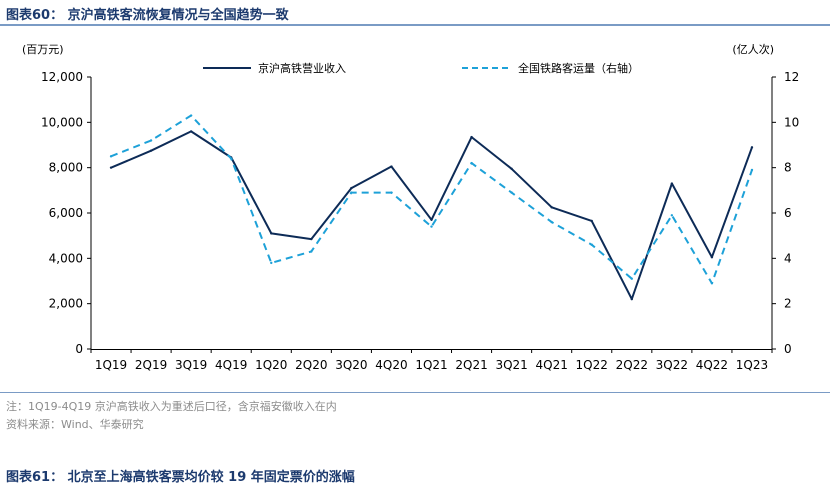  What do you see at coordinates (712, 365) in the screenshot?
I see `x-tick-label: 4Q22` at bounding box center [712, 365].